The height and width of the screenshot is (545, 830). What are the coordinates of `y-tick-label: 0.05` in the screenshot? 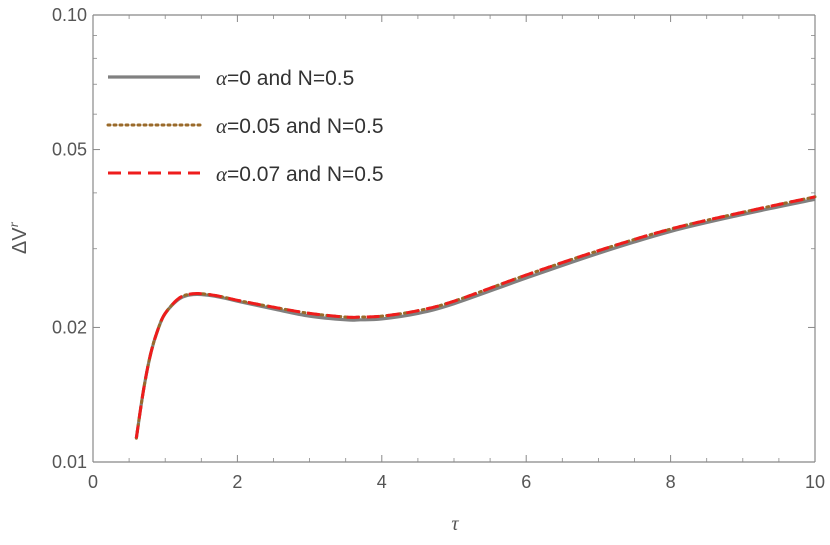 It's located at (69, 150).